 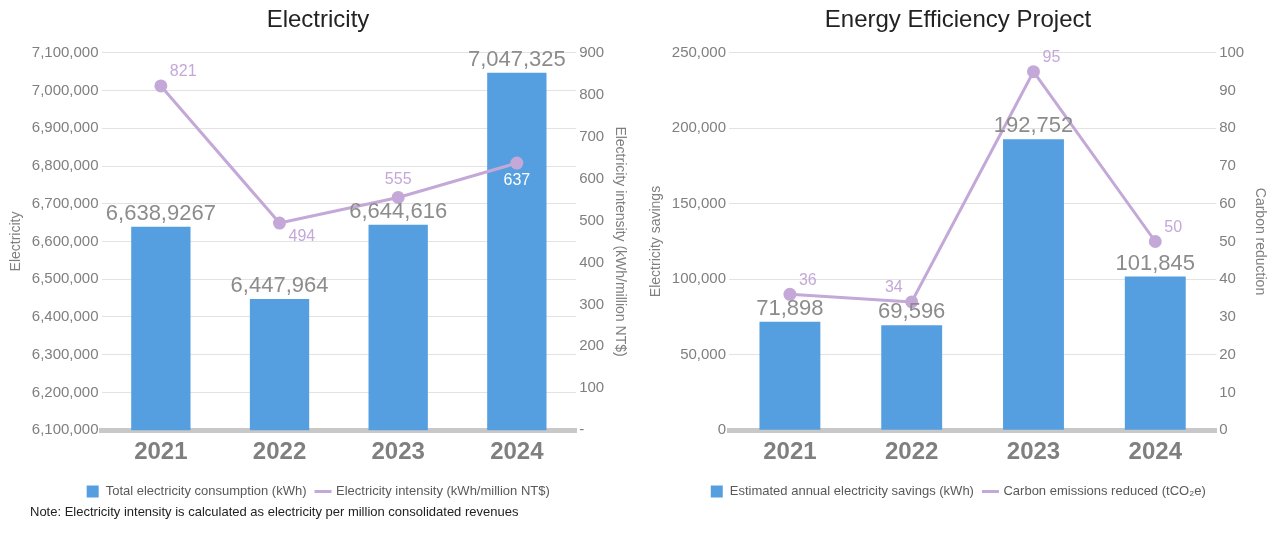 What do you see at coordinates (65, 202) in the screenshot?
I see `y-tick-label: 6,700,000` at bounding box center [65, 202].